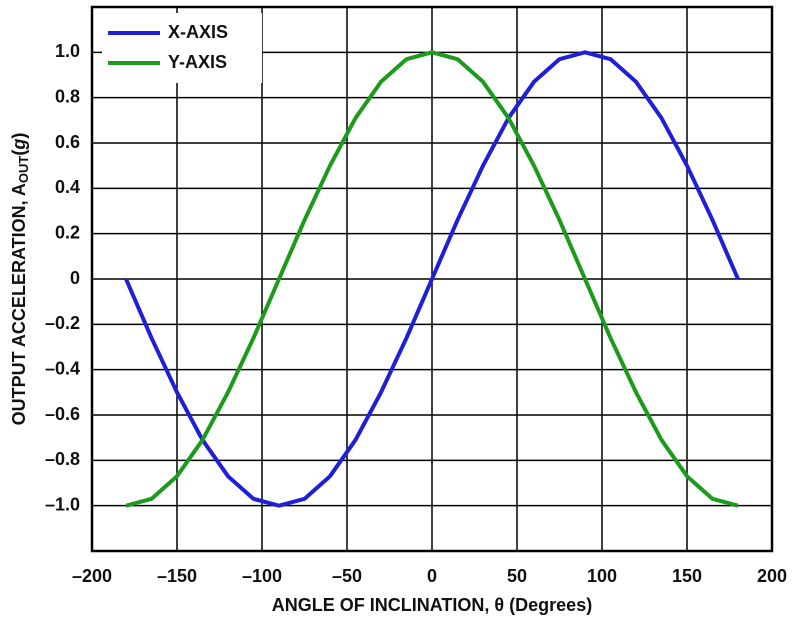  What do you see at coordinates (347, 576) in the screenshot?
I see `x-tick-label: –50` at bounding box center [347, 576].